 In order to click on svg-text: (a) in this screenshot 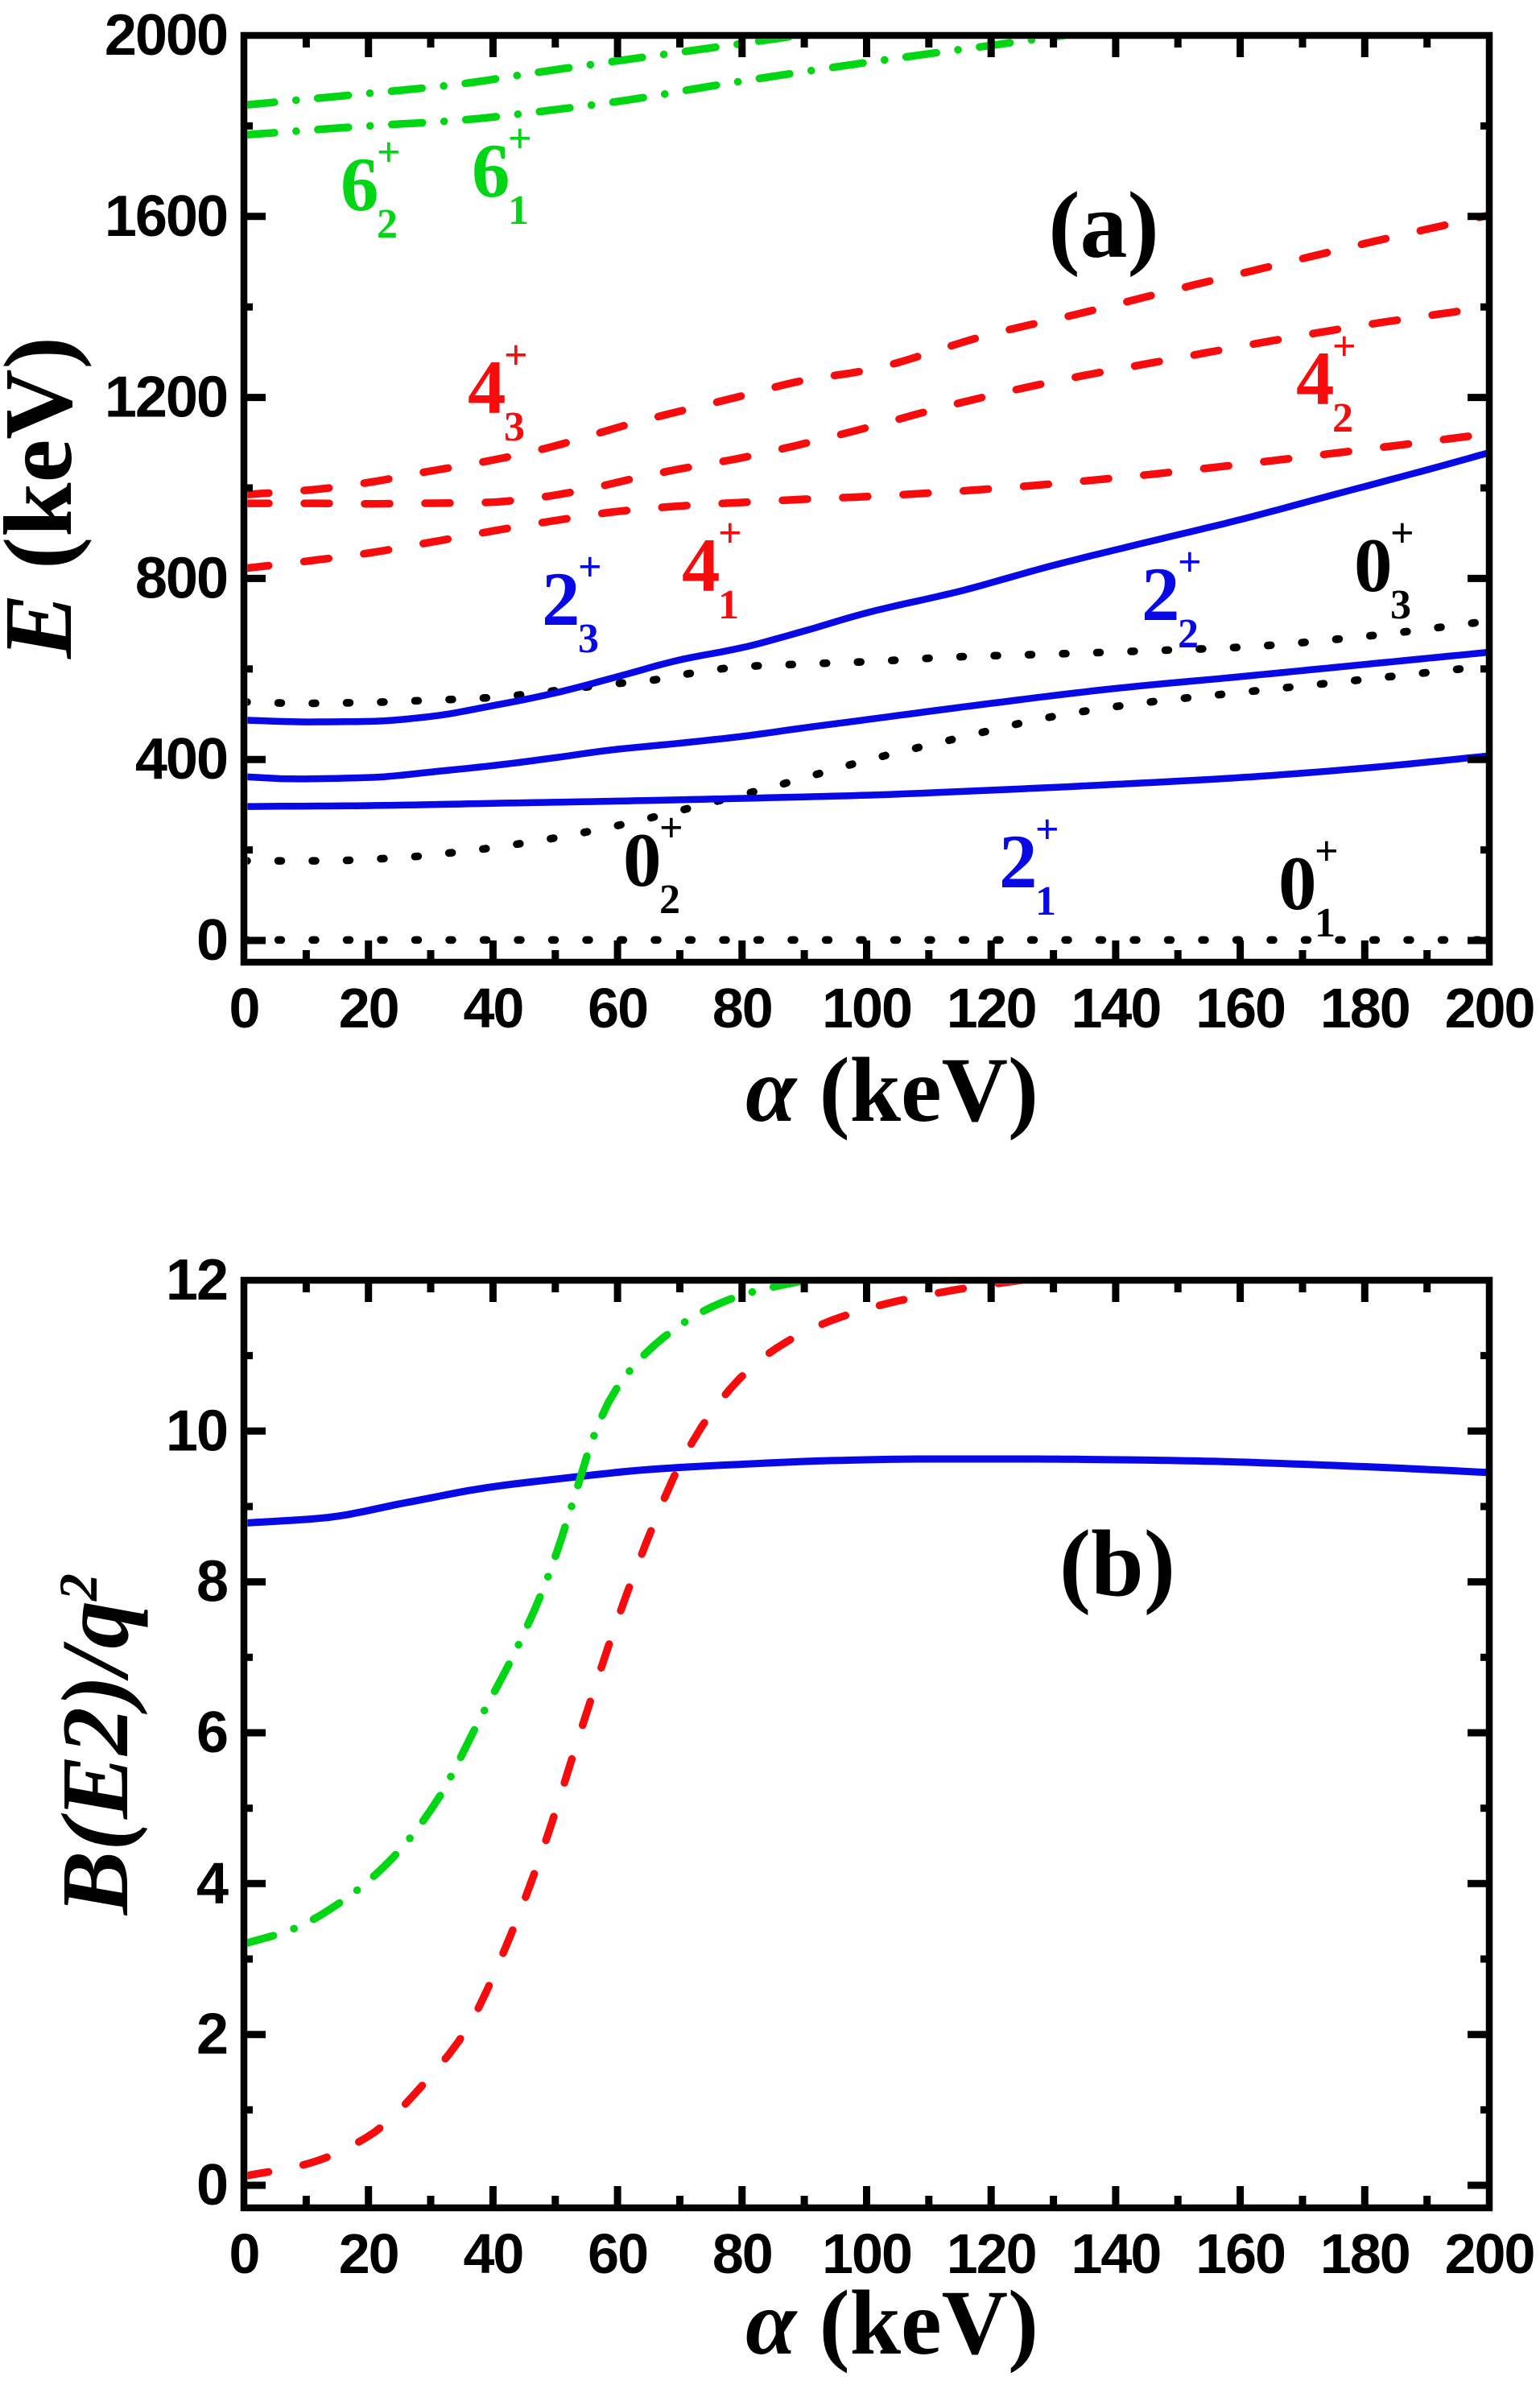, I will do `click(1103, 225)`.